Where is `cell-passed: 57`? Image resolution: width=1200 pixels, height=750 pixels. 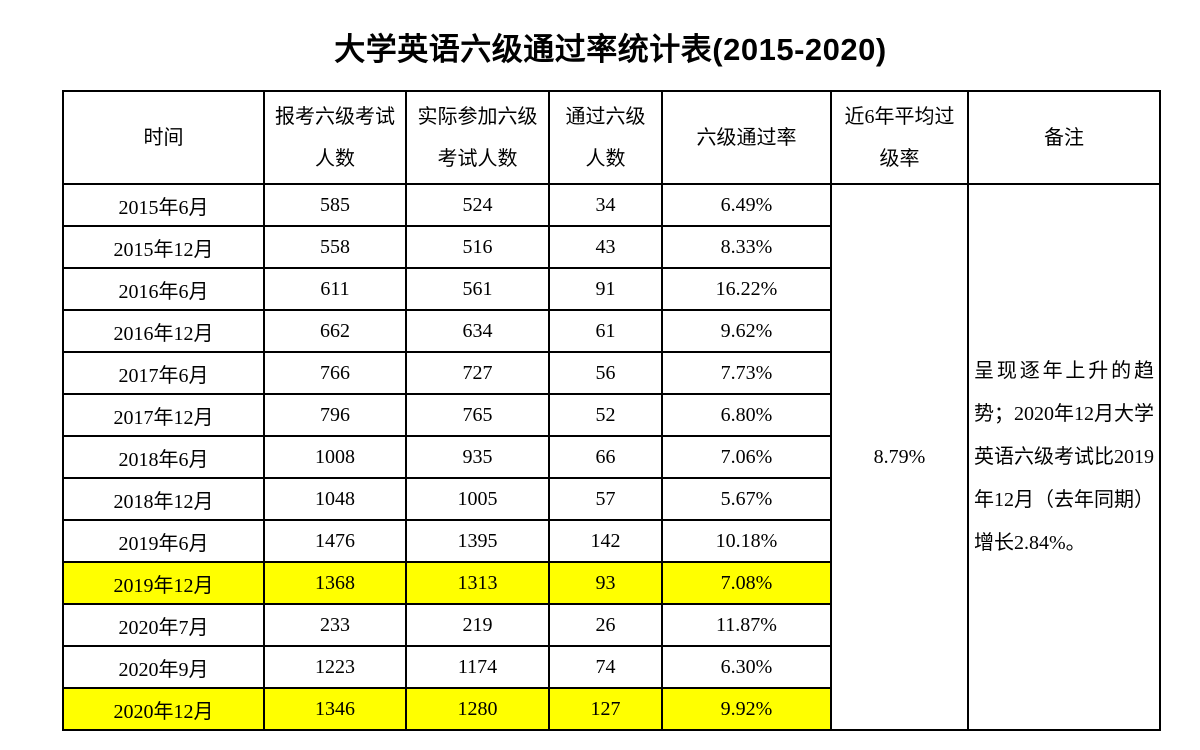 cell-passed: 57 is located at coordinates (605, 499).